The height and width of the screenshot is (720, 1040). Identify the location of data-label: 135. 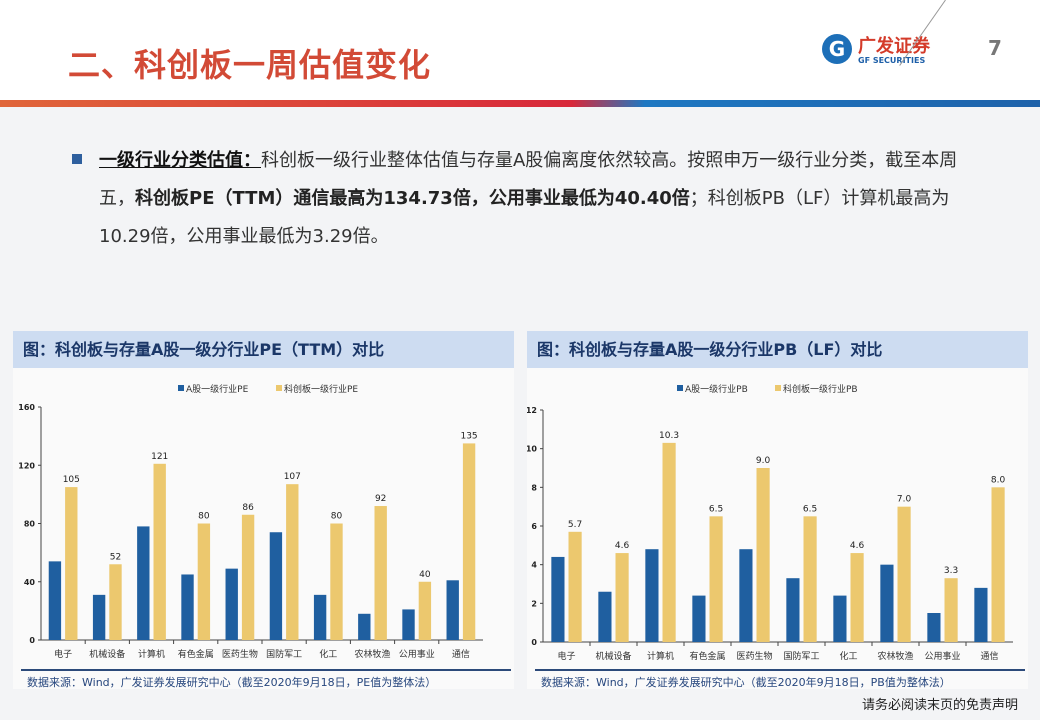
(468, 436).